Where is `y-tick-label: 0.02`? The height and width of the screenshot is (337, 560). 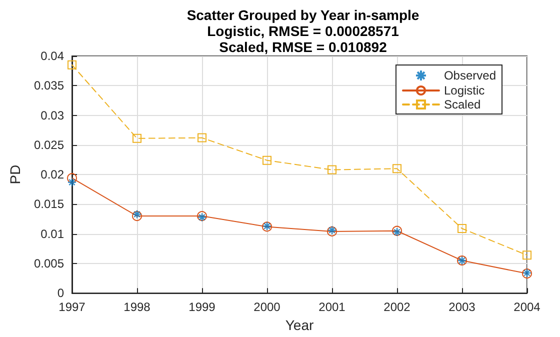
y-tick-label: 0.02 is located at coordinates (52, 175).